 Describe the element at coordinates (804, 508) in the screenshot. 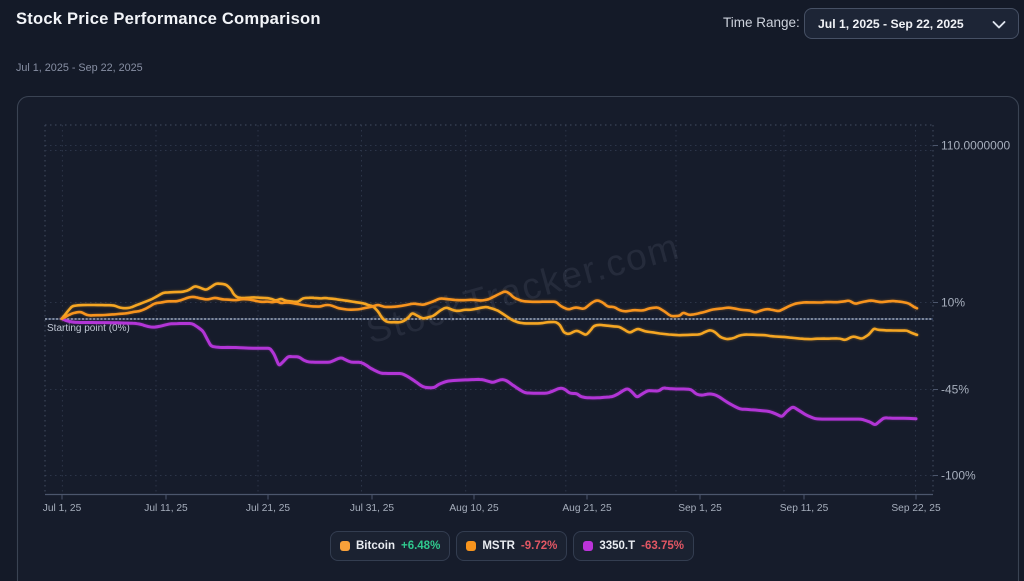

I see `svg-text: Sep 11, 25` at that location.